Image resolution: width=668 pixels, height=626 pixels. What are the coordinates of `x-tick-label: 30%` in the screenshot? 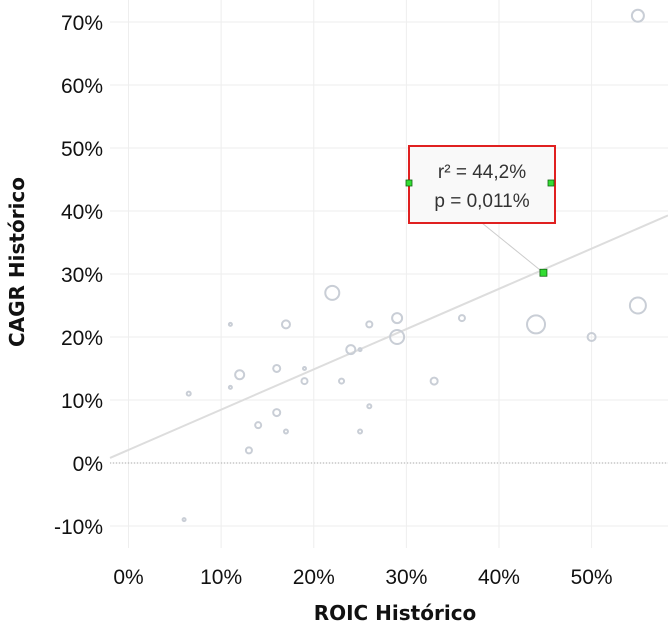 It's located at (406, 577).